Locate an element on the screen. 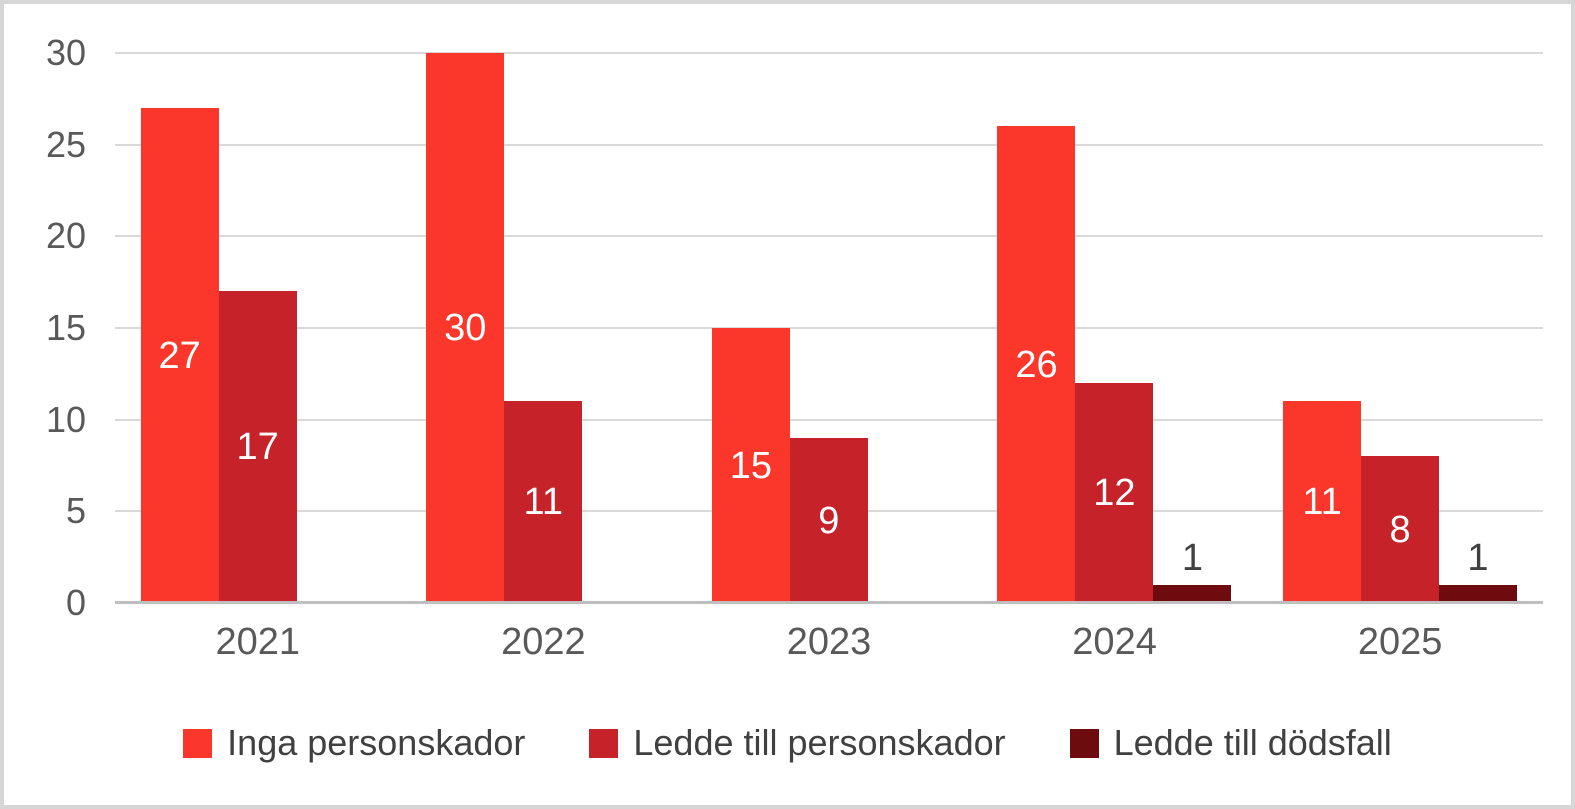 Image resolution: width=1575 pixels, height=809 pixels. bar-value-label: 9 is located at coordinates (829, 520).